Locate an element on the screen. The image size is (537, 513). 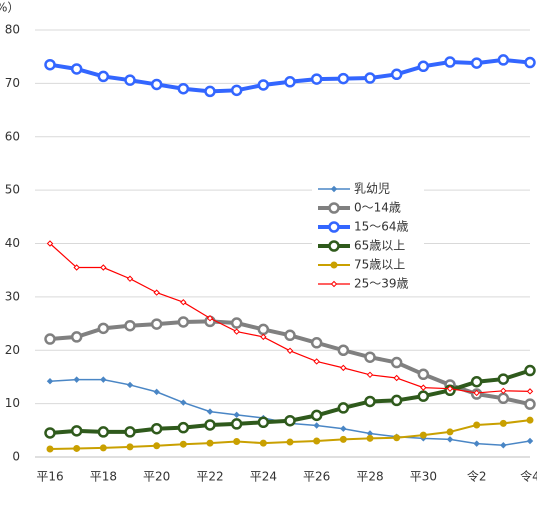
y-tick-label: 70 is located at coordinates (12, 83).